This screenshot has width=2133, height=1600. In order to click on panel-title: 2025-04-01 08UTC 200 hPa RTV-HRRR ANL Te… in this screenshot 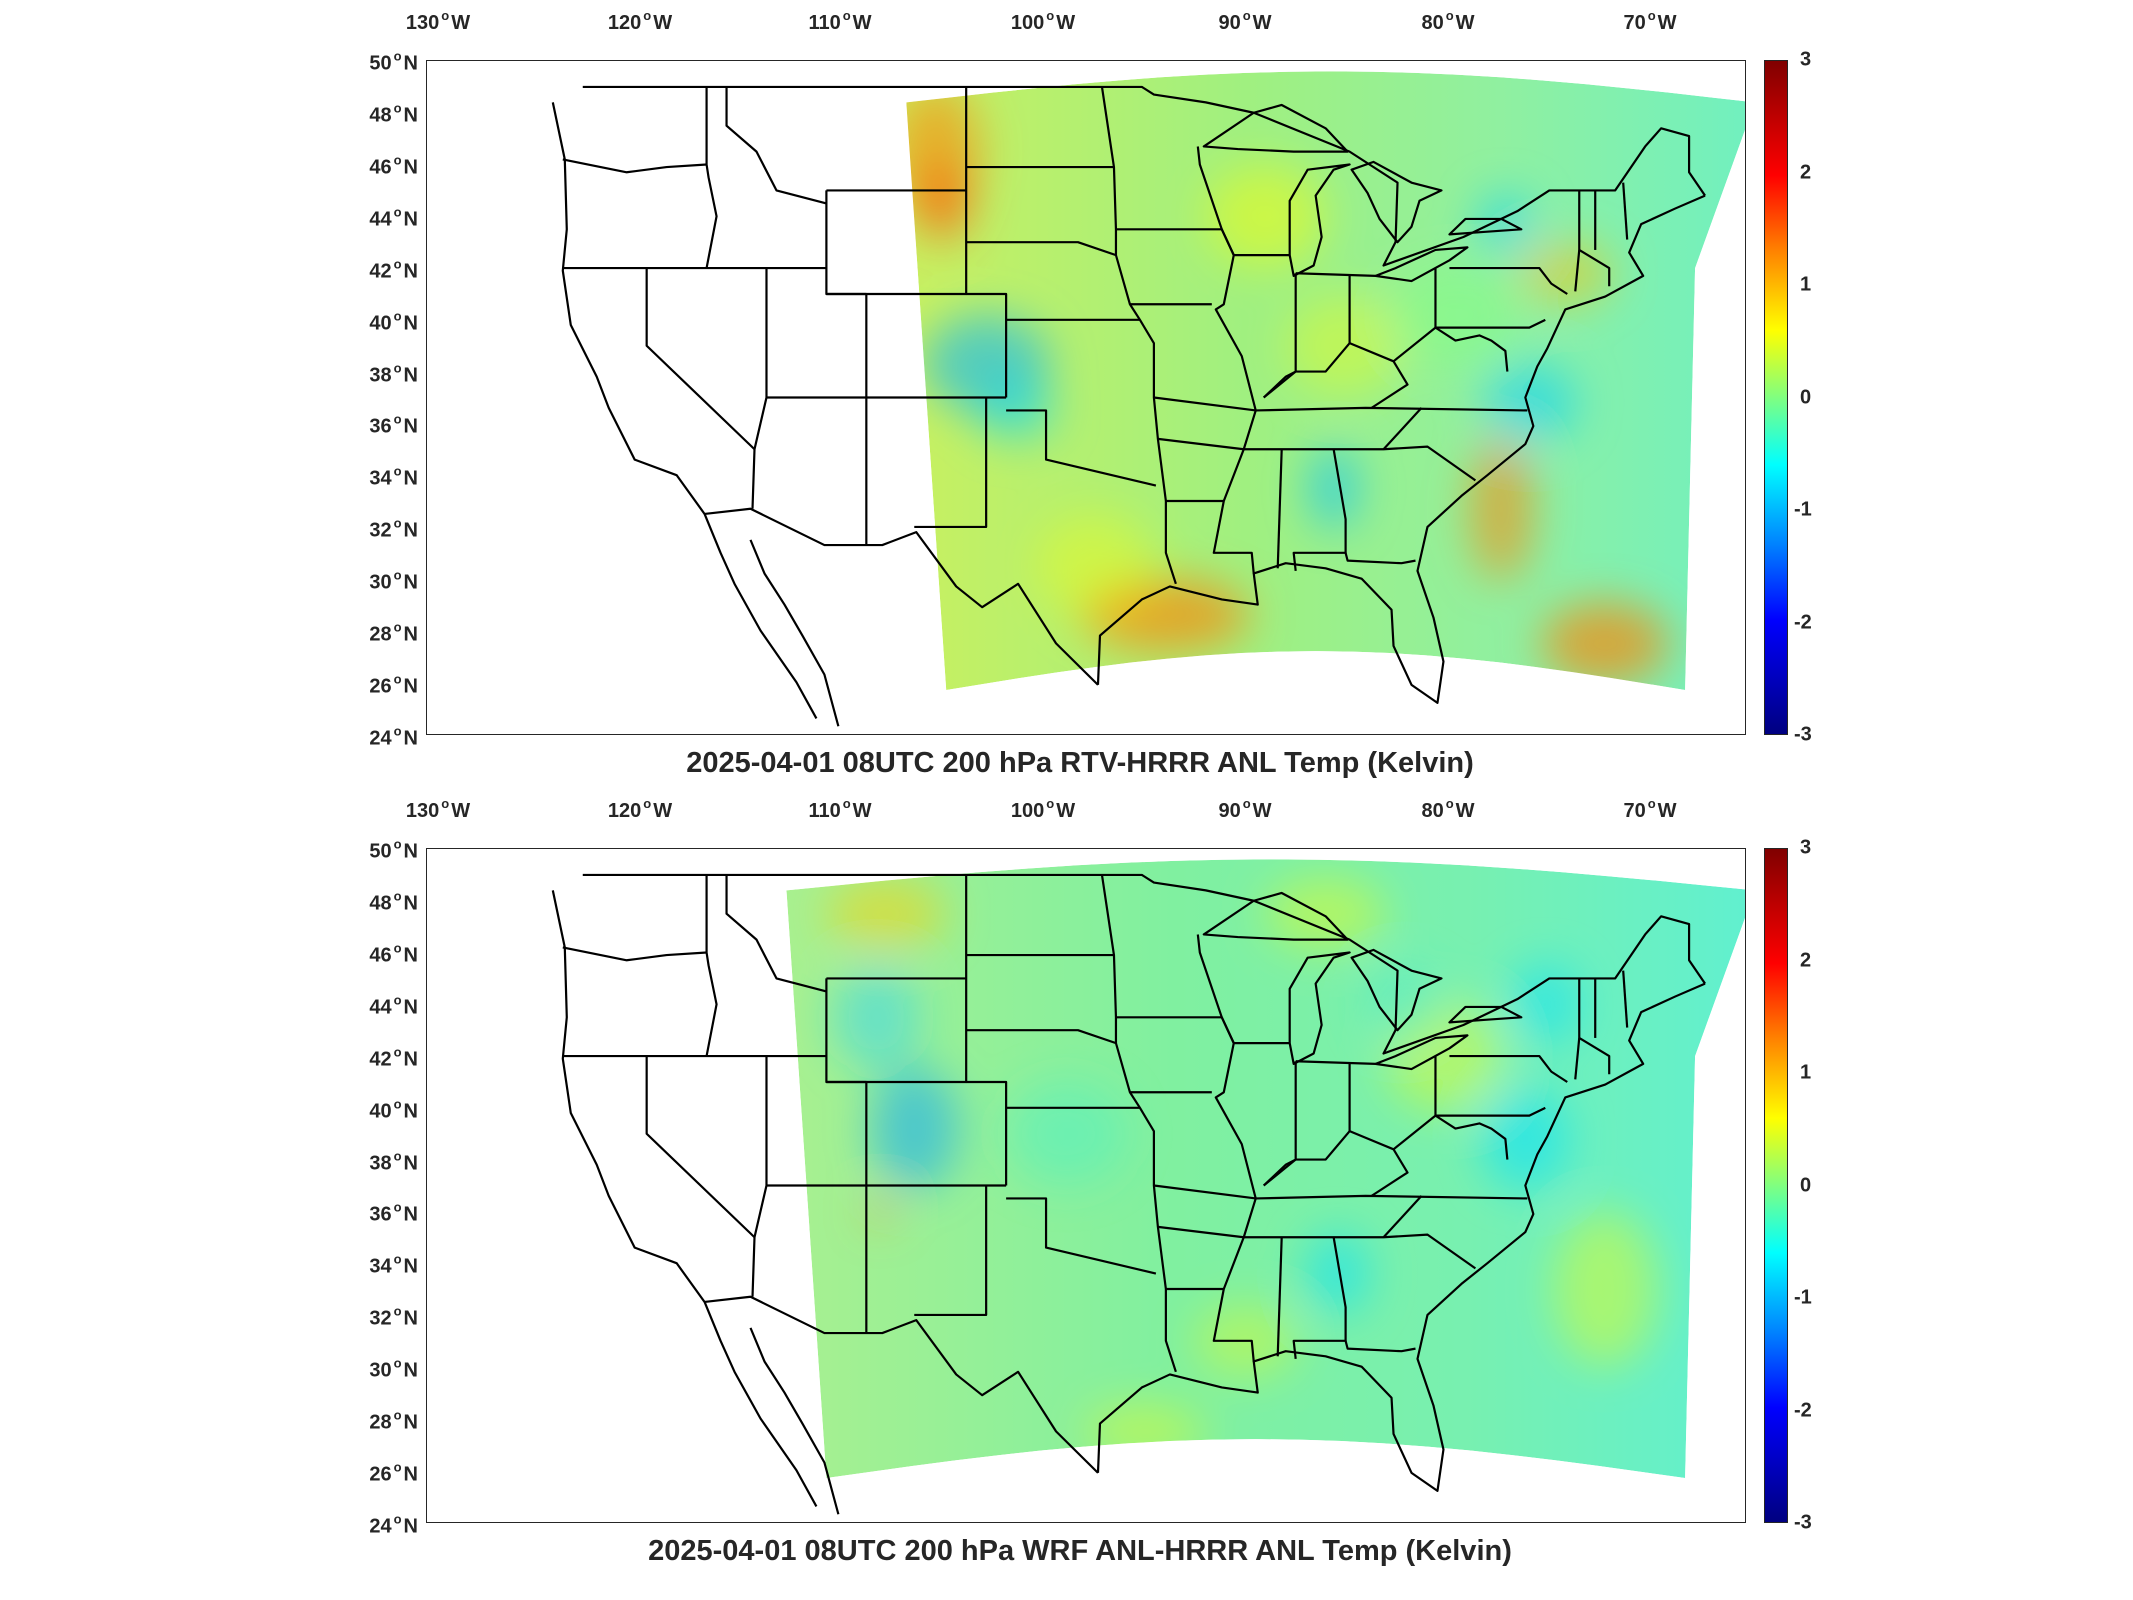, I will do `click(1080, 763)`.